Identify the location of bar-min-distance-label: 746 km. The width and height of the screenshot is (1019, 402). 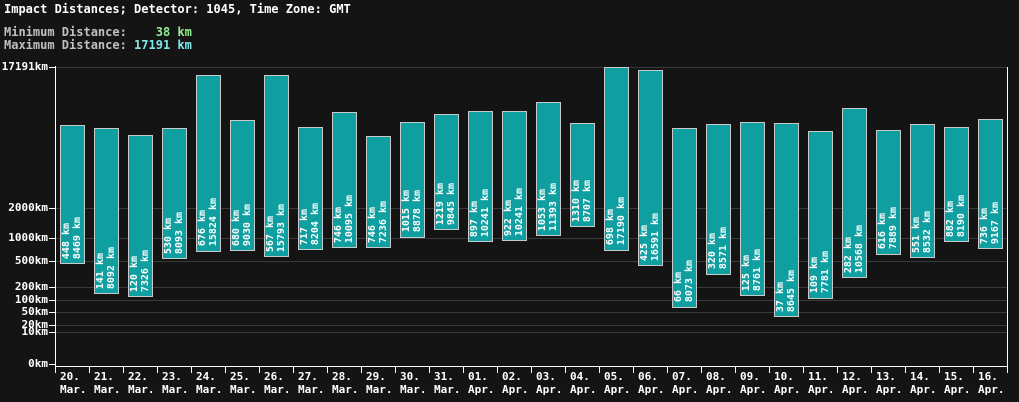
(372, 225).